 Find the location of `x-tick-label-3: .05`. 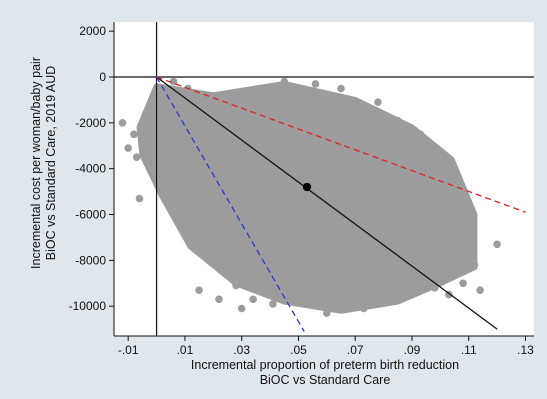

x-tick-label-3: .05 is located at coordinates (298, 350).